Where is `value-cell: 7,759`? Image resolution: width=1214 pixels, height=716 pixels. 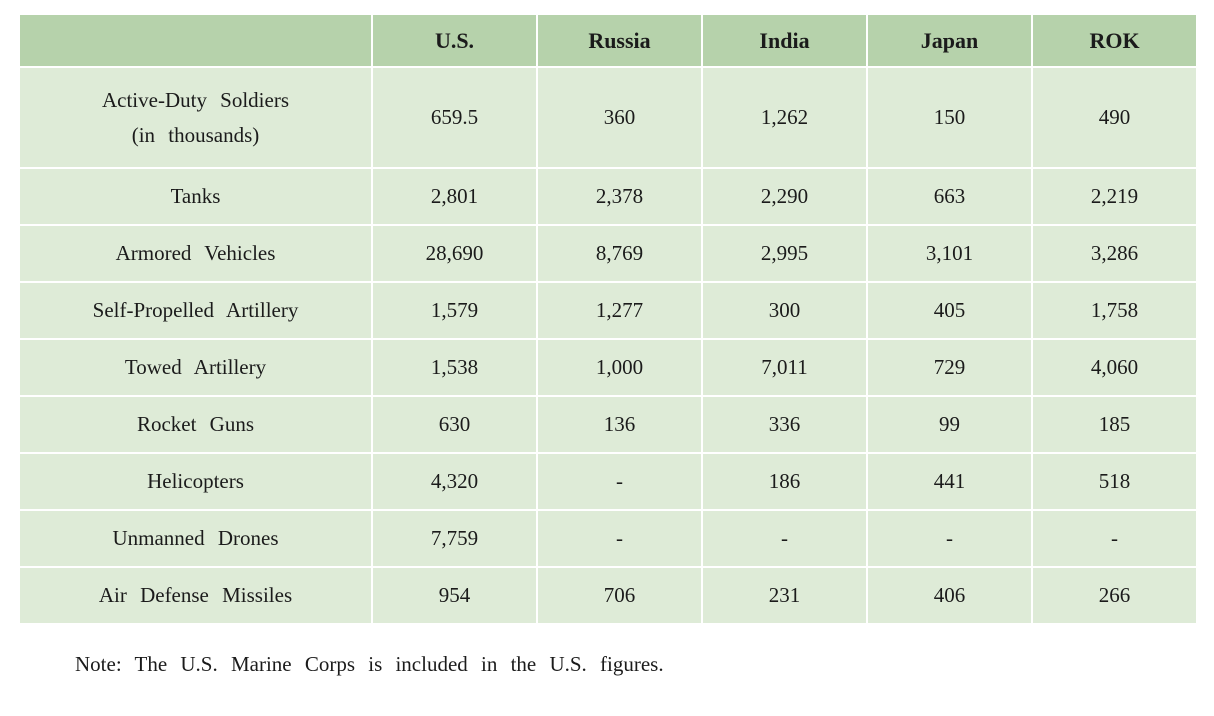 value-cell: 7,759 is located at coordinates (454, 538).